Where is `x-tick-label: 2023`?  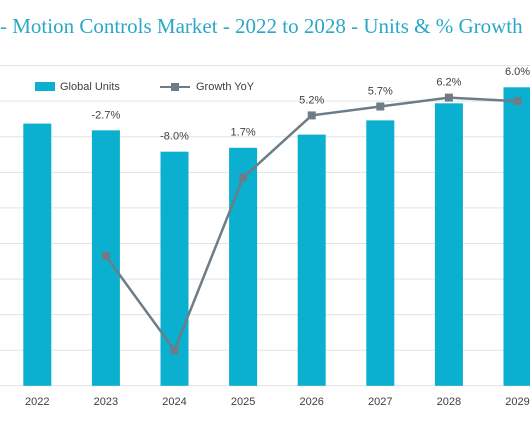 x-tick-label: 2023 is located at coordinates (106, 402).